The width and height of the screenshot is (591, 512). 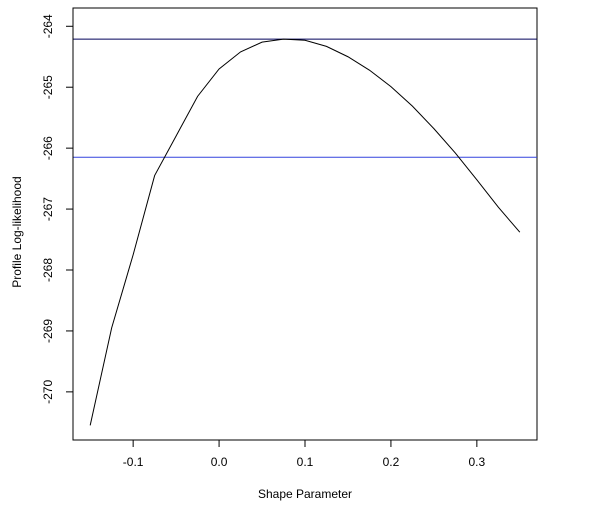 What do you see at coordinates (391, 462) in the screenshot?
I see `x-tick-label: 0.2` at bounding box center [391, 462].